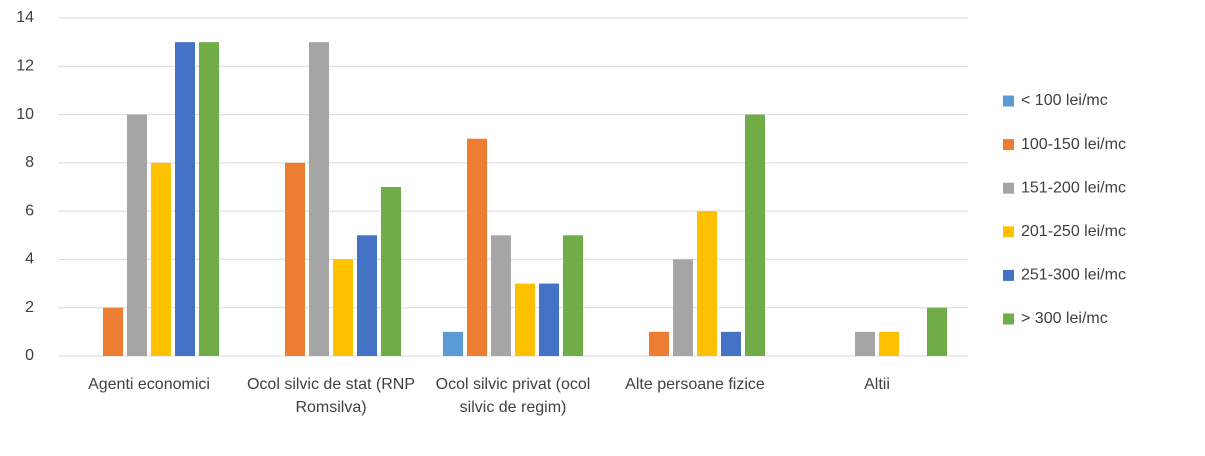 The width and height of the screenshot is (1205, 456). I want to click on y-tick-label: 8, so click(29, 162).